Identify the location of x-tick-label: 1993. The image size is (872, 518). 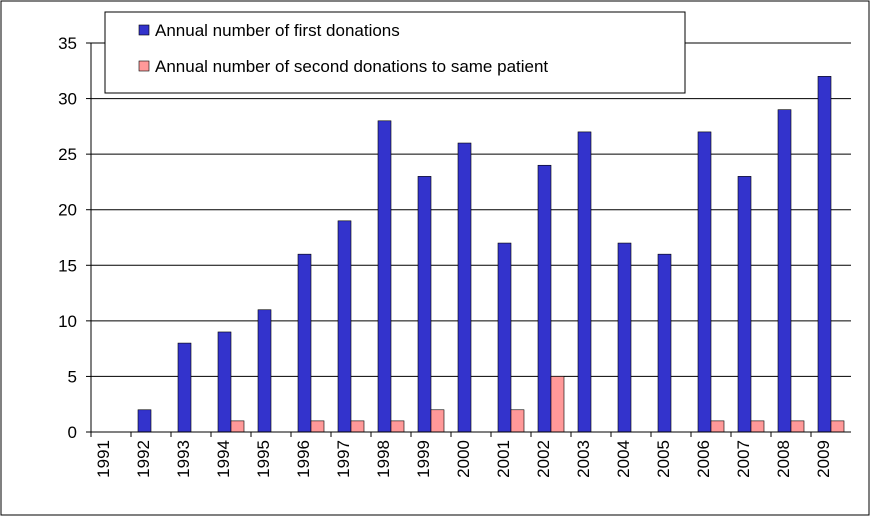
(183, 459).